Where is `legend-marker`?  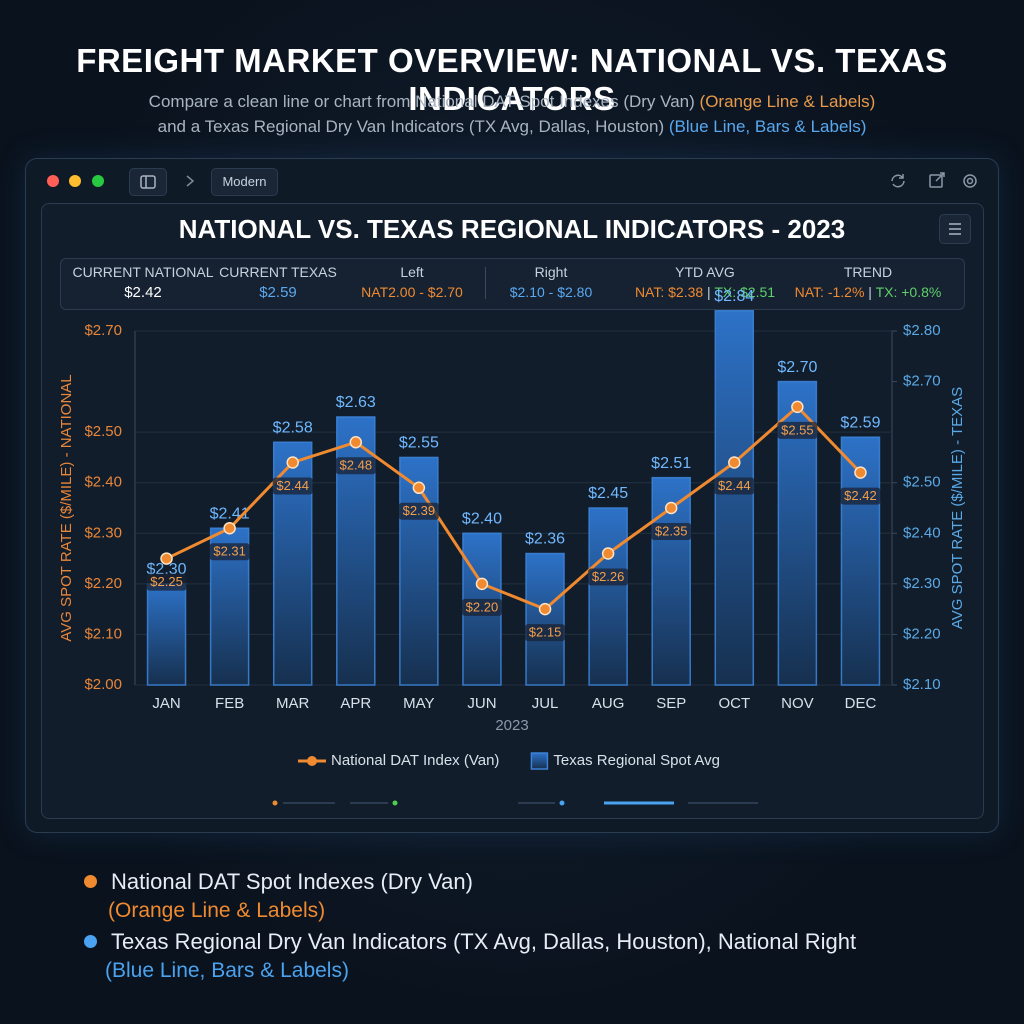
legend-marker is located at coordinates (312, 761).